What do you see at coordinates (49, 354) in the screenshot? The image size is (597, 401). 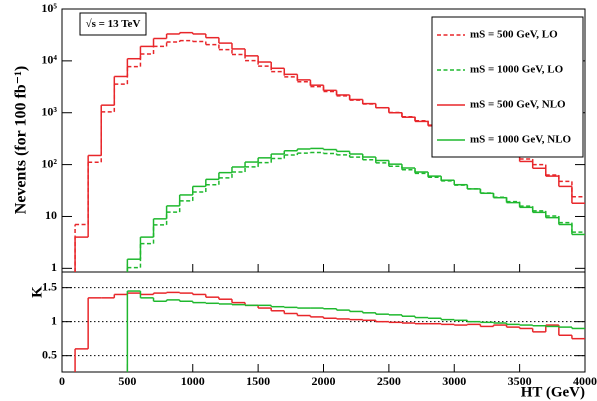 I see `y-tick-label: 0.5` at bounding box center [49, 354].